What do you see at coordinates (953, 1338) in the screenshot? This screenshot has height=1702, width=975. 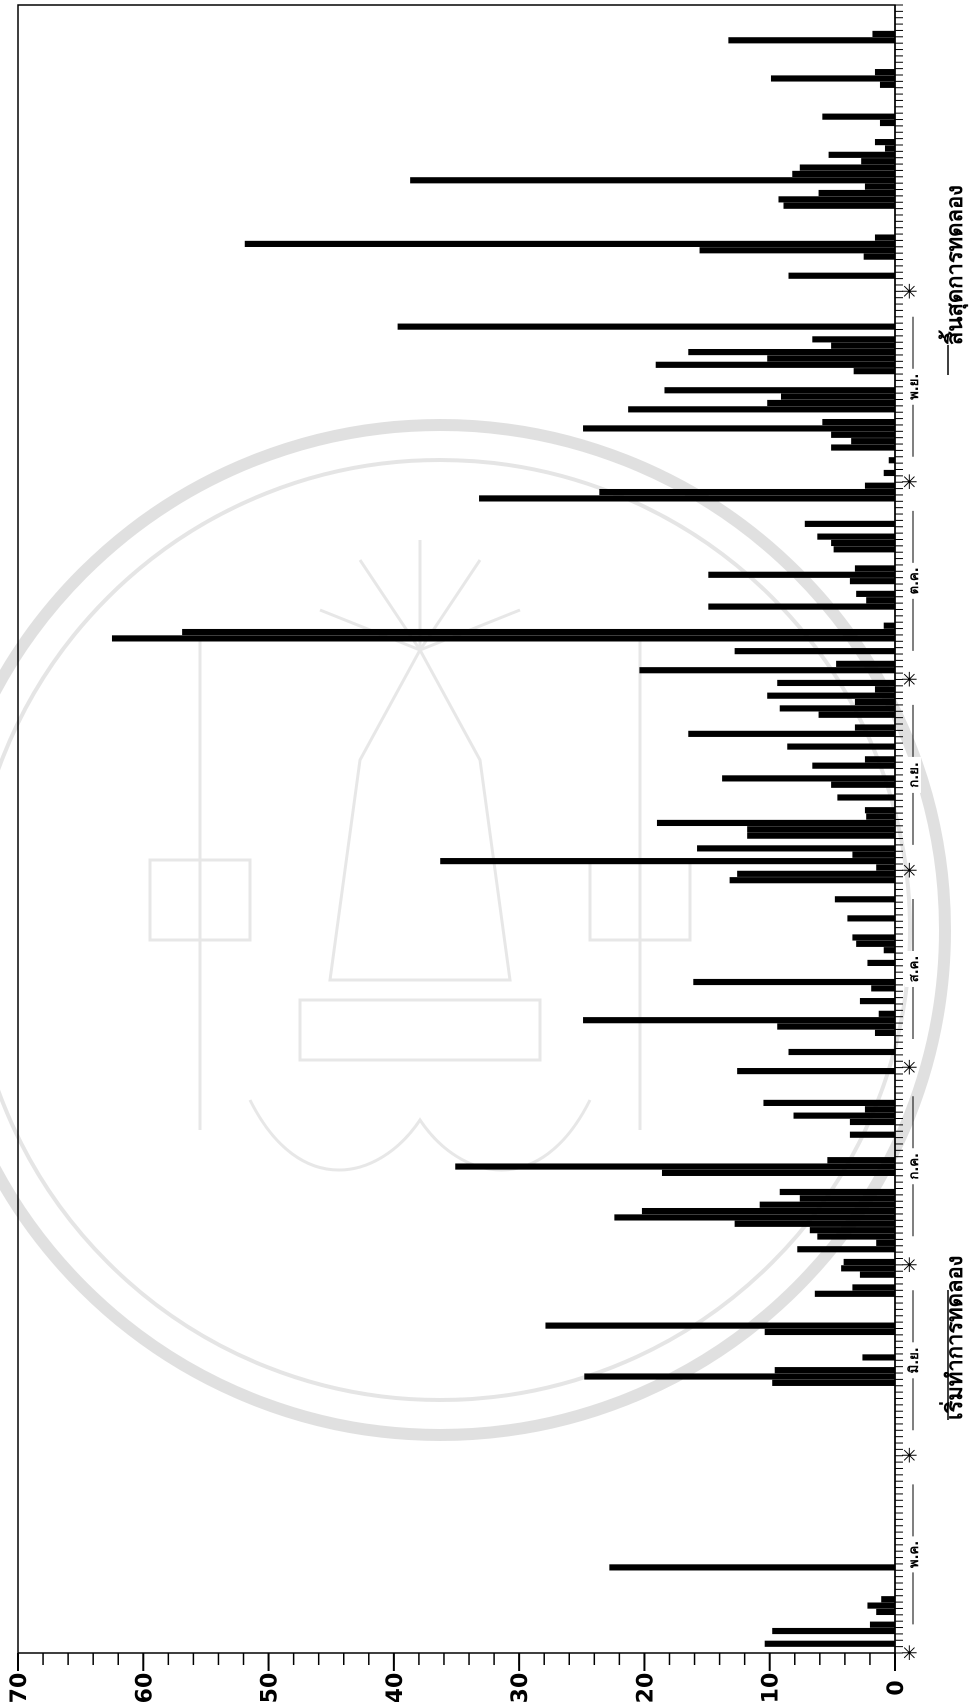 I see `start-annotation: เริ่มทำการทดลอง` at bounding box center [953, 1338].